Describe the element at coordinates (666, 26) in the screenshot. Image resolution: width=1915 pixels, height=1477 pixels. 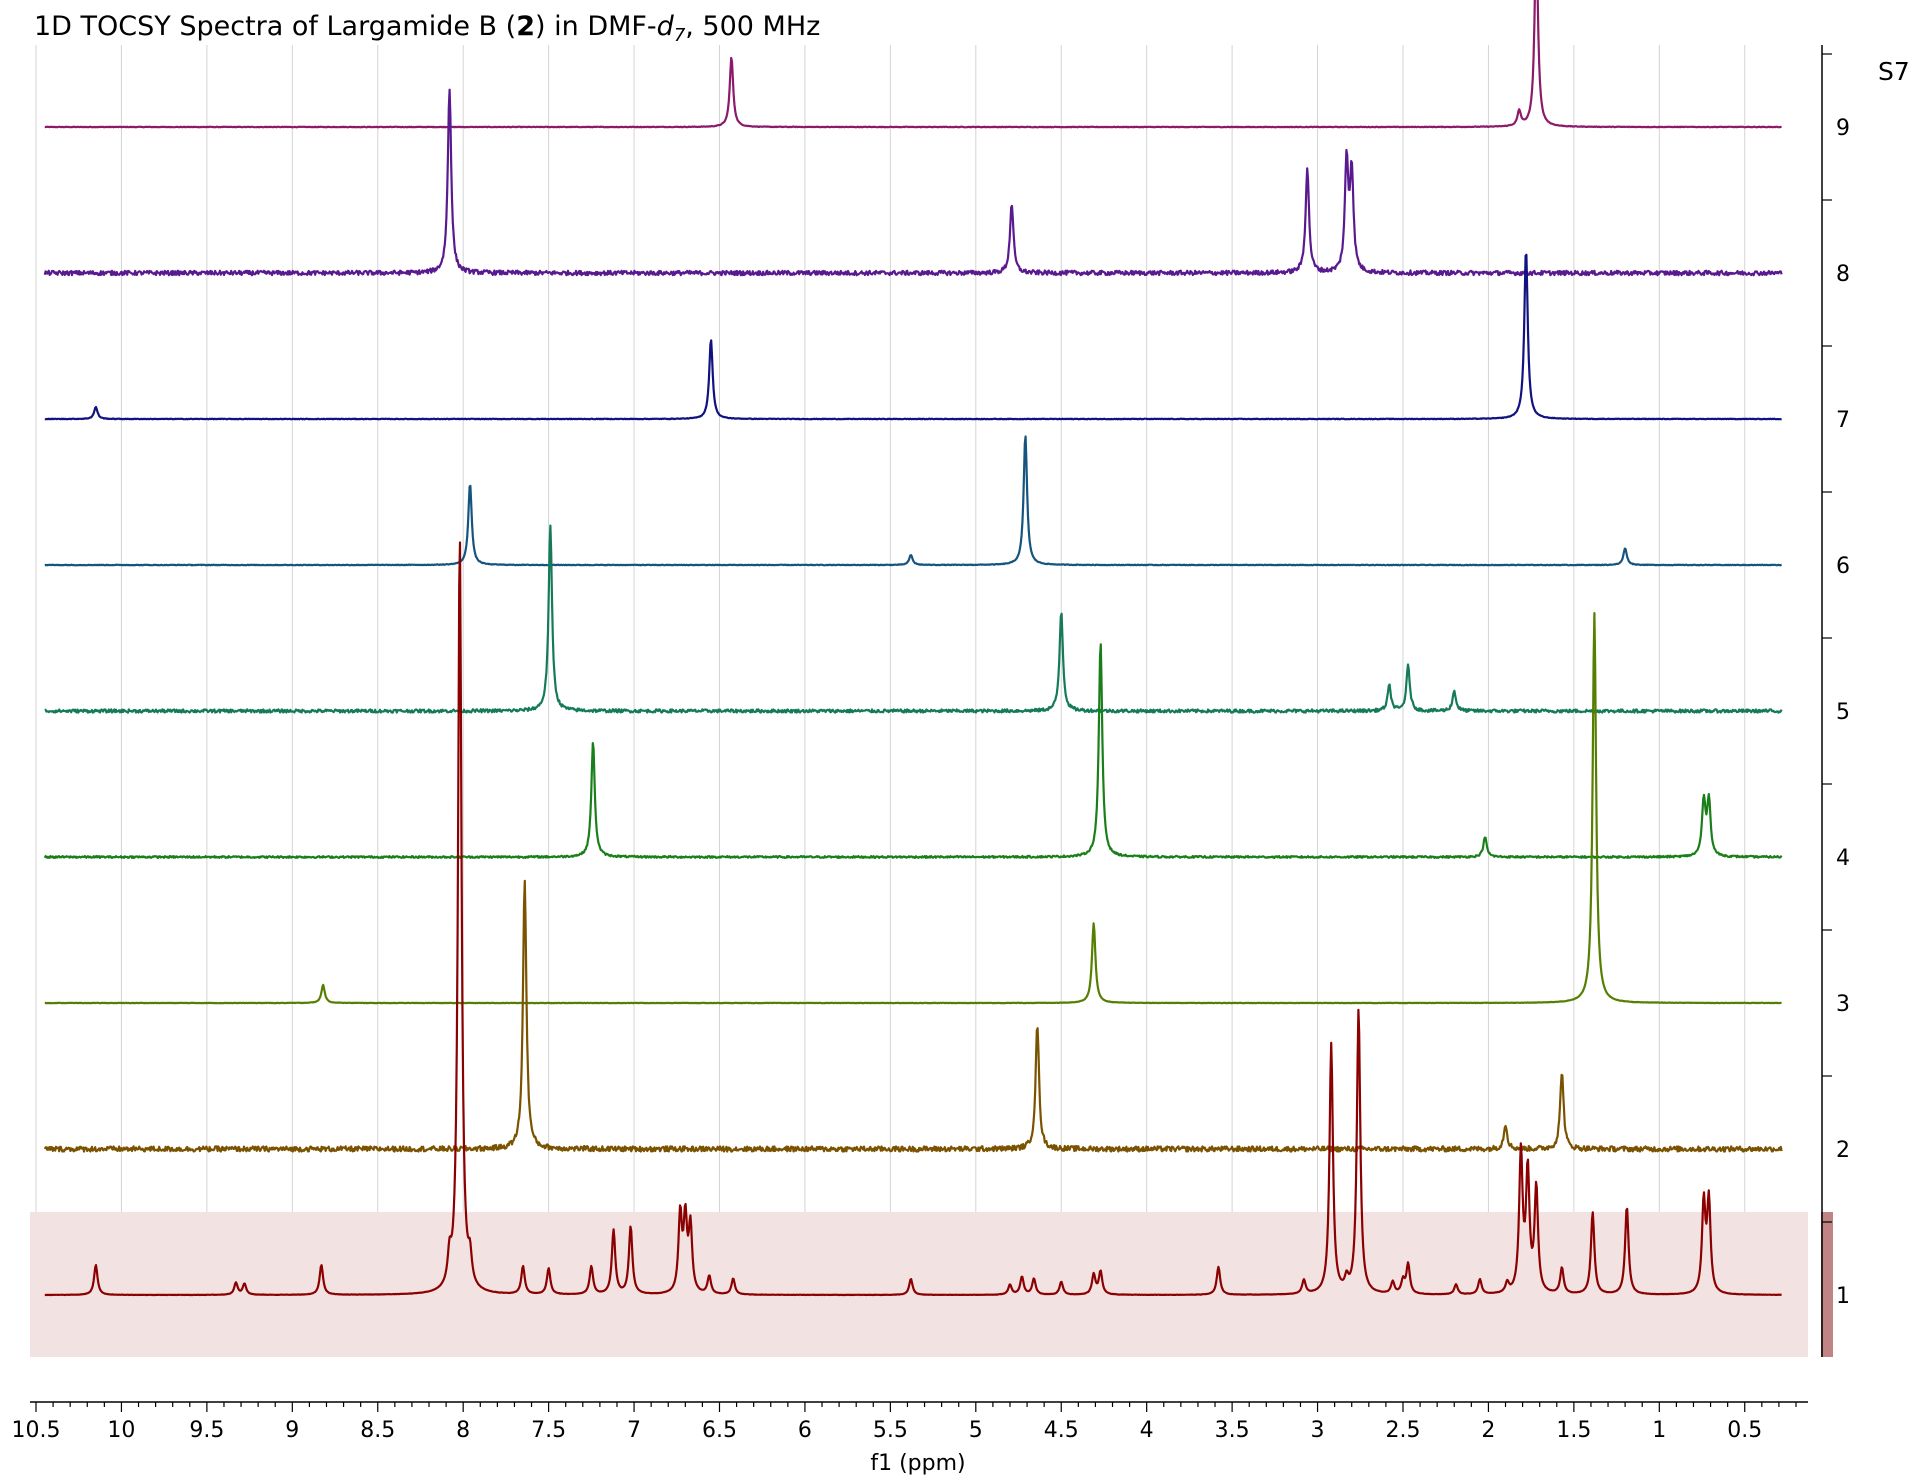
I see `title-italic: d` at that location.